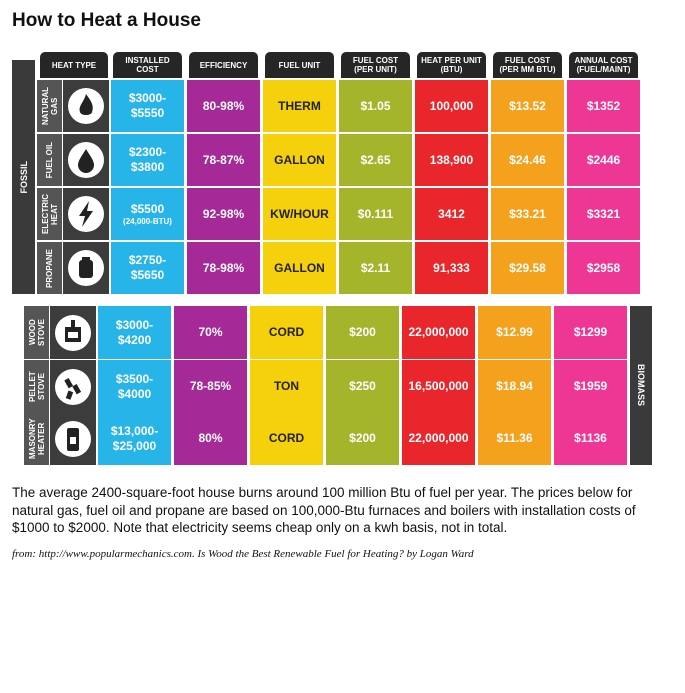  I want to click on table-cell: $11.36, so click(514, 438).